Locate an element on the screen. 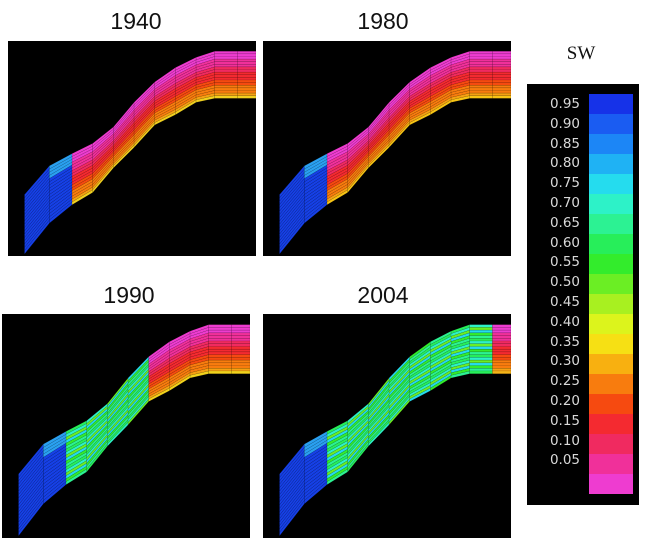 This screenshot has width=649, height=541. legend-label: 0.25 is located at coordinates (564, 381).